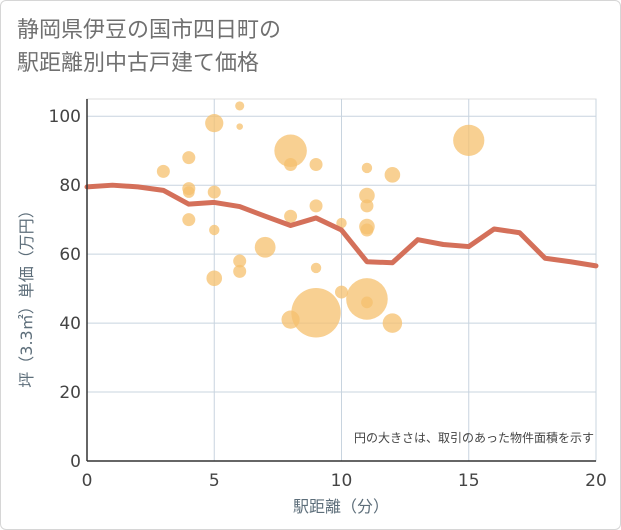 This screenshot has height=530, width=621. I want to click on y-tick-label: 60, so click(70, 255).